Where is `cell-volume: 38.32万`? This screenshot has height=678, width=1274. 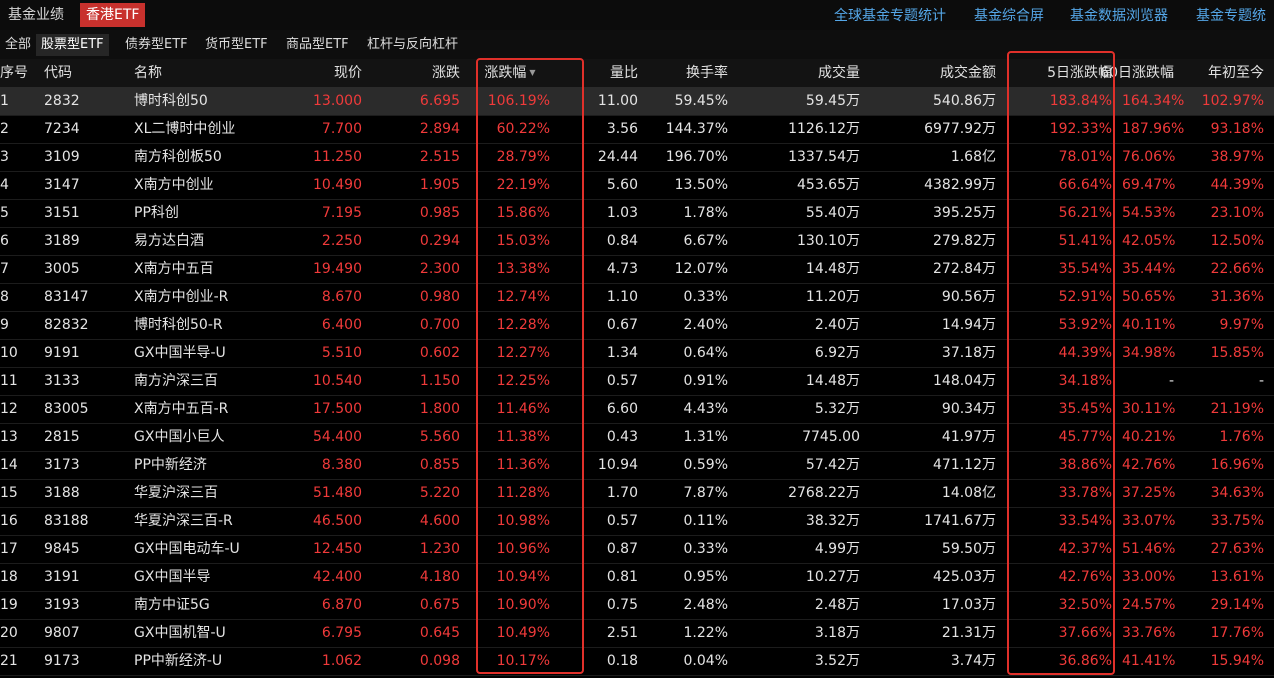
cell-volume: 38.32万 is located at coordinates (832, 521).